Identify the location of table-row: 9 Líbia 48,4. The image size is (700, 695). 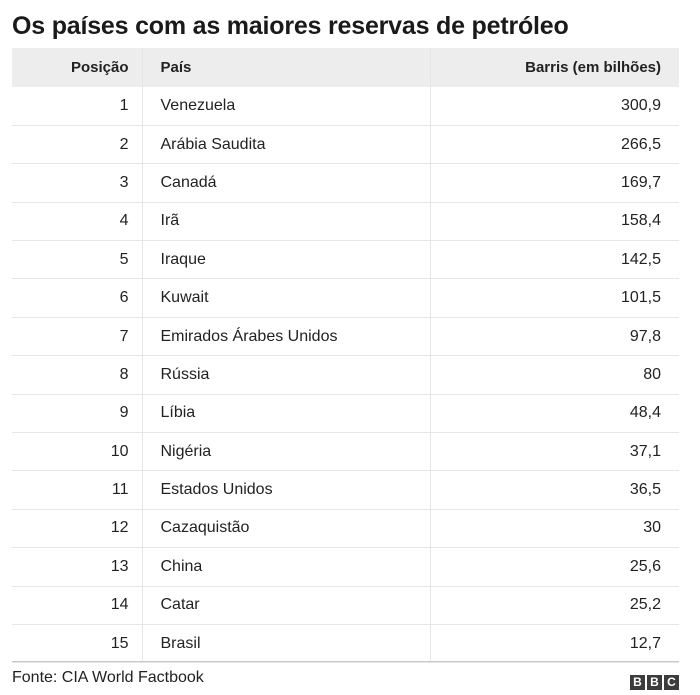
(345, 414).